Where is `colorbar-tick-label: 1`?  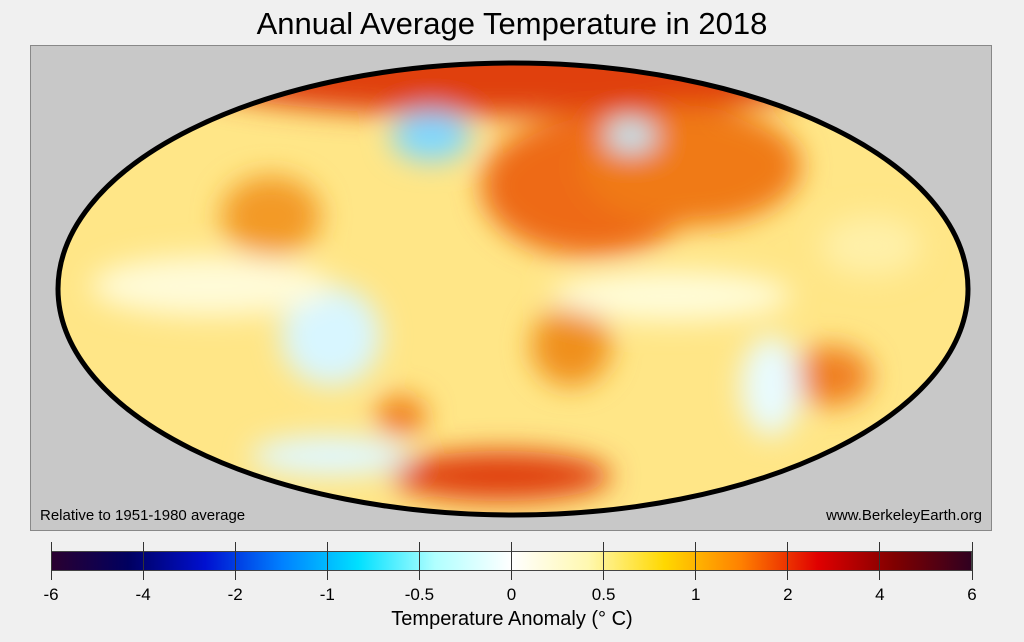 colorbar-tick-label: 1 is located at coordinates (695, 594).